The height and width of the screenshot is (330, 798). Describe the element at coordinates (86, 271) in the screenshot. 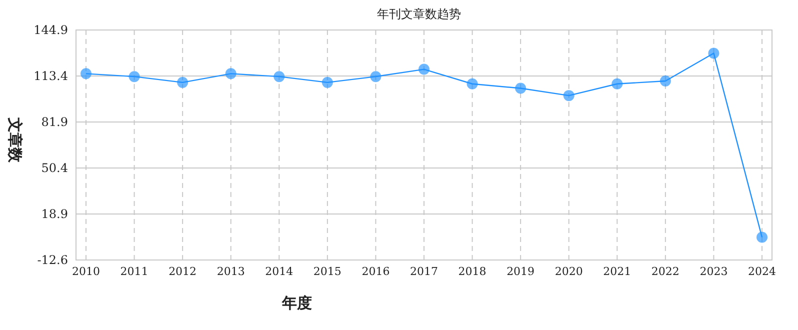

I see `x-tick-label: 2010` at that location.